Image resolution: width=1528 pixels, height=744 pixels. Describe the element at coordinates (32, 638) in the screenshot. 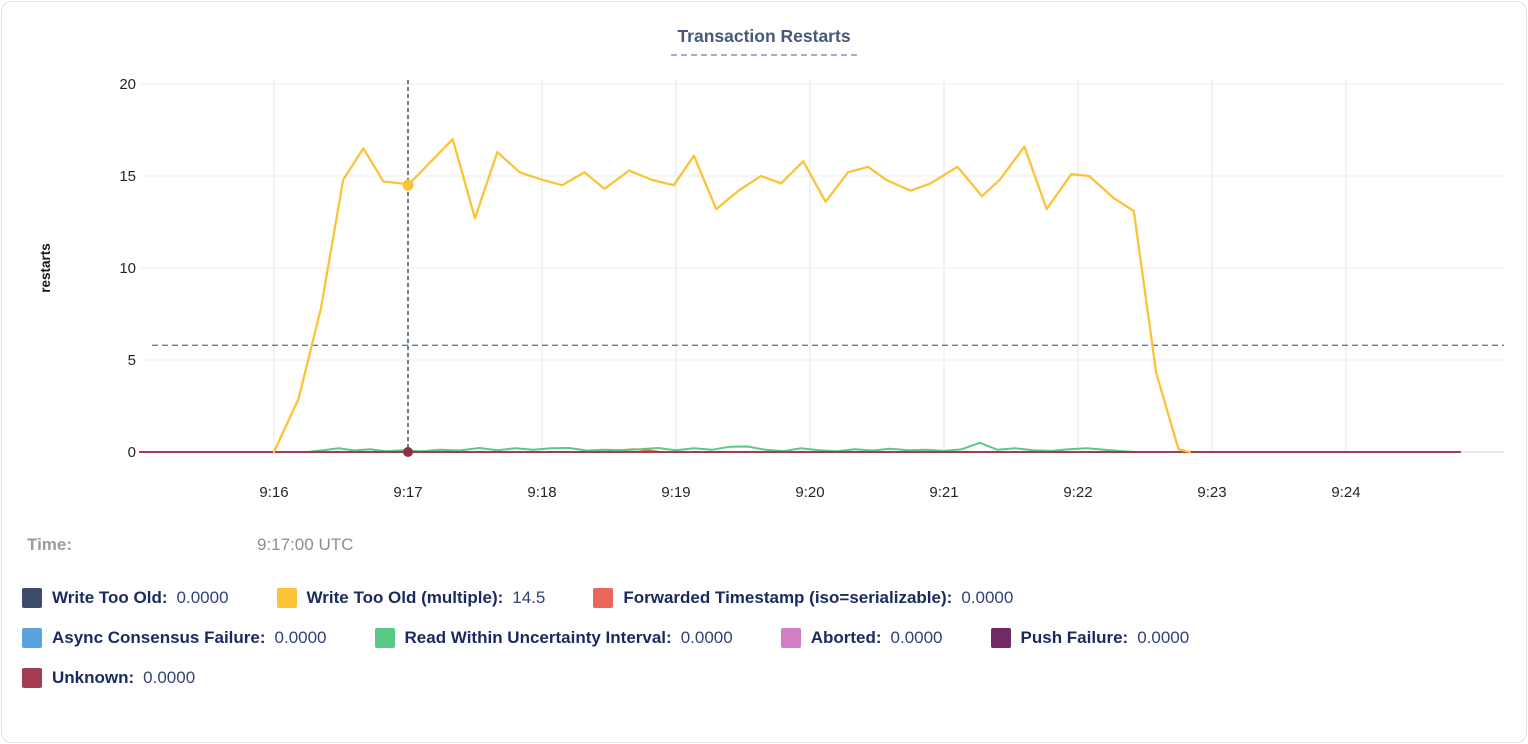

I see `legend-swatch-async-consensus-failure` at that location.